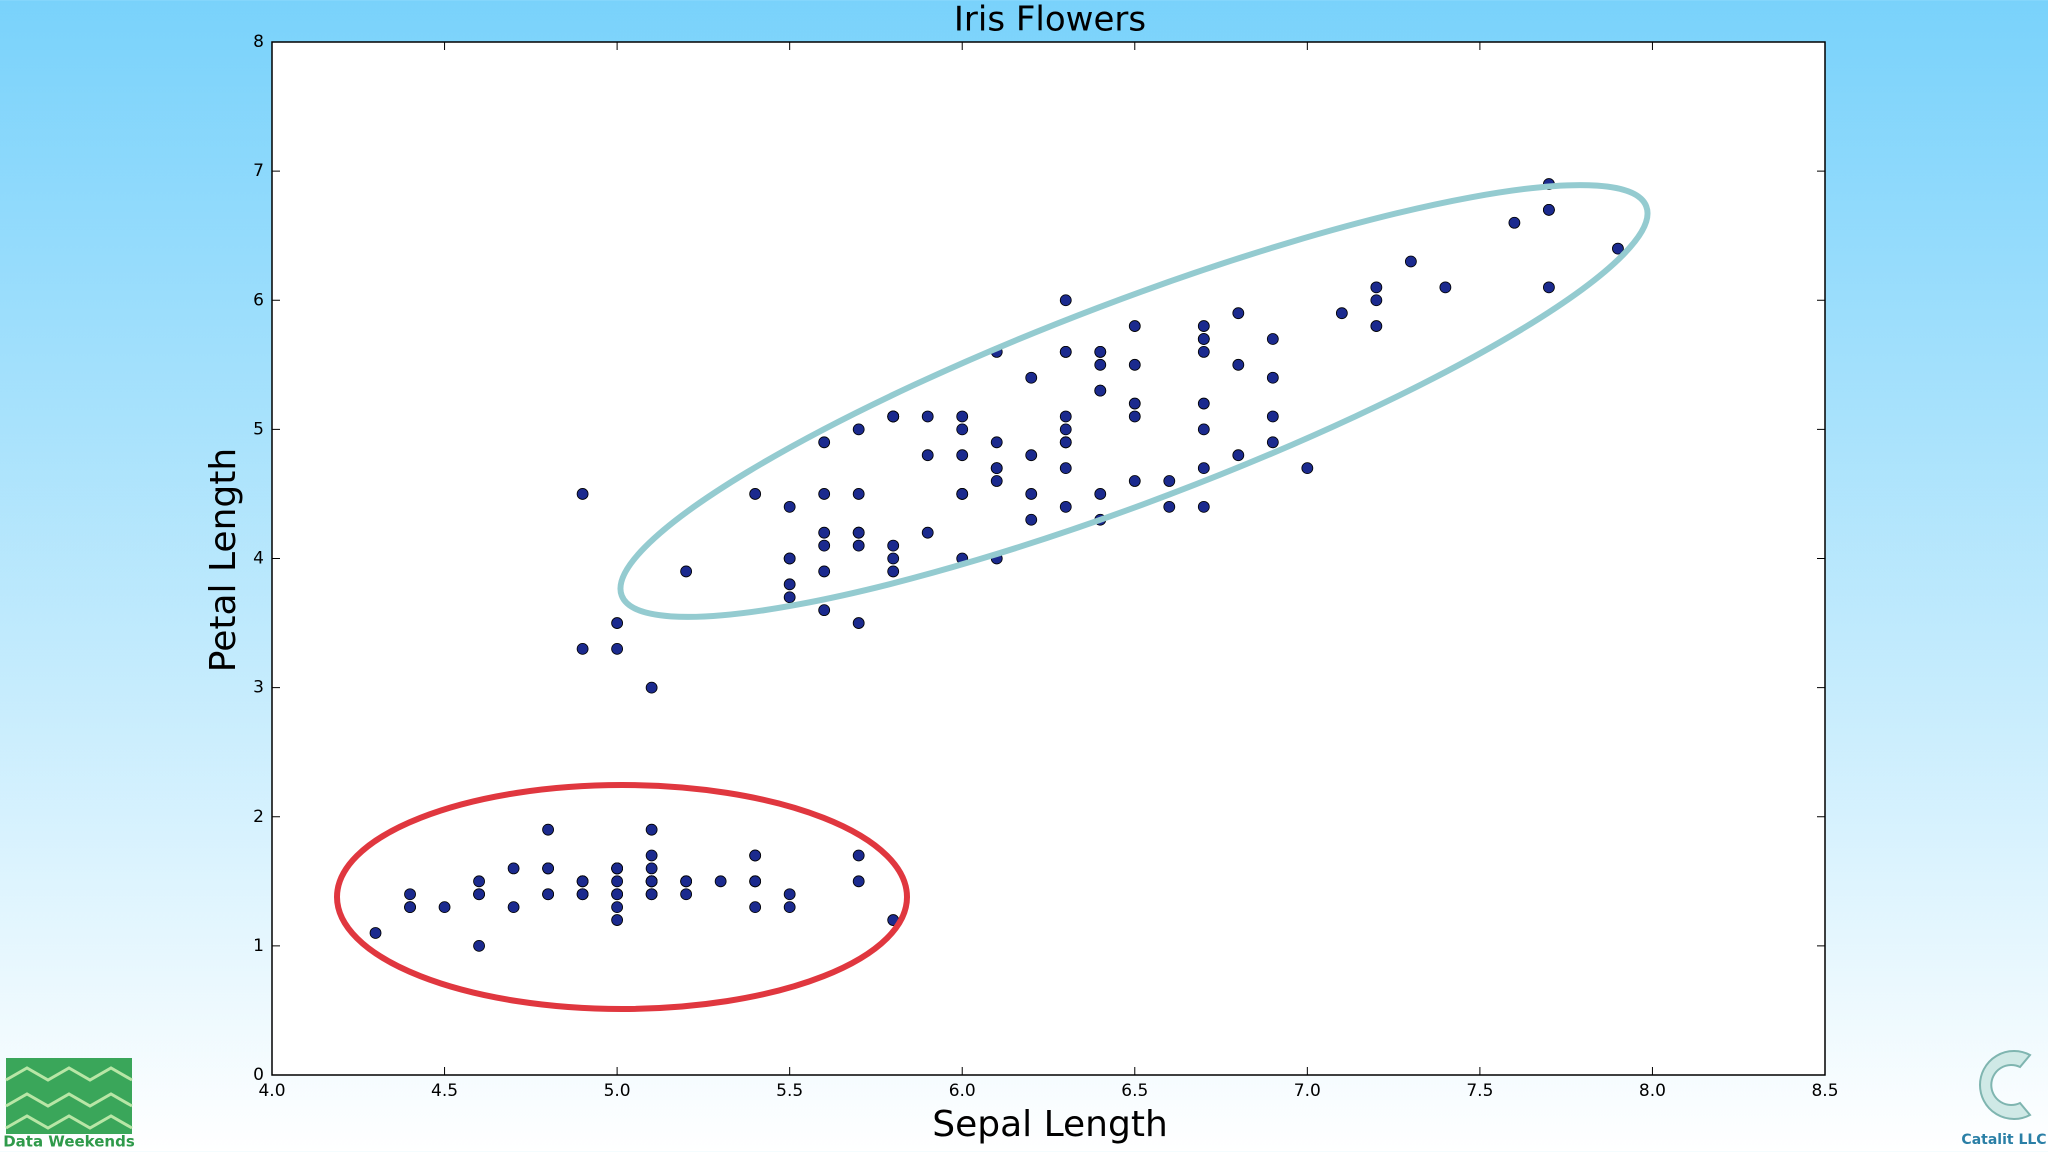  I want to click on logo-text: Catalit LLC, so click(2003, 1140).